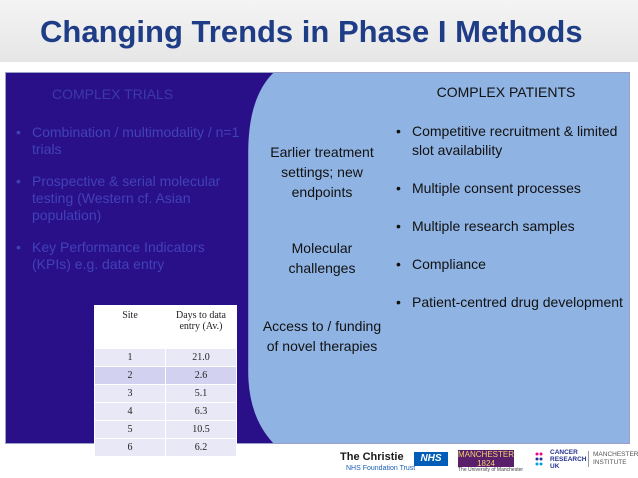 This screenshot has width=638, height=478. I want to click on manchester-logo: MANCHESTER 1824, so click(486, 459).